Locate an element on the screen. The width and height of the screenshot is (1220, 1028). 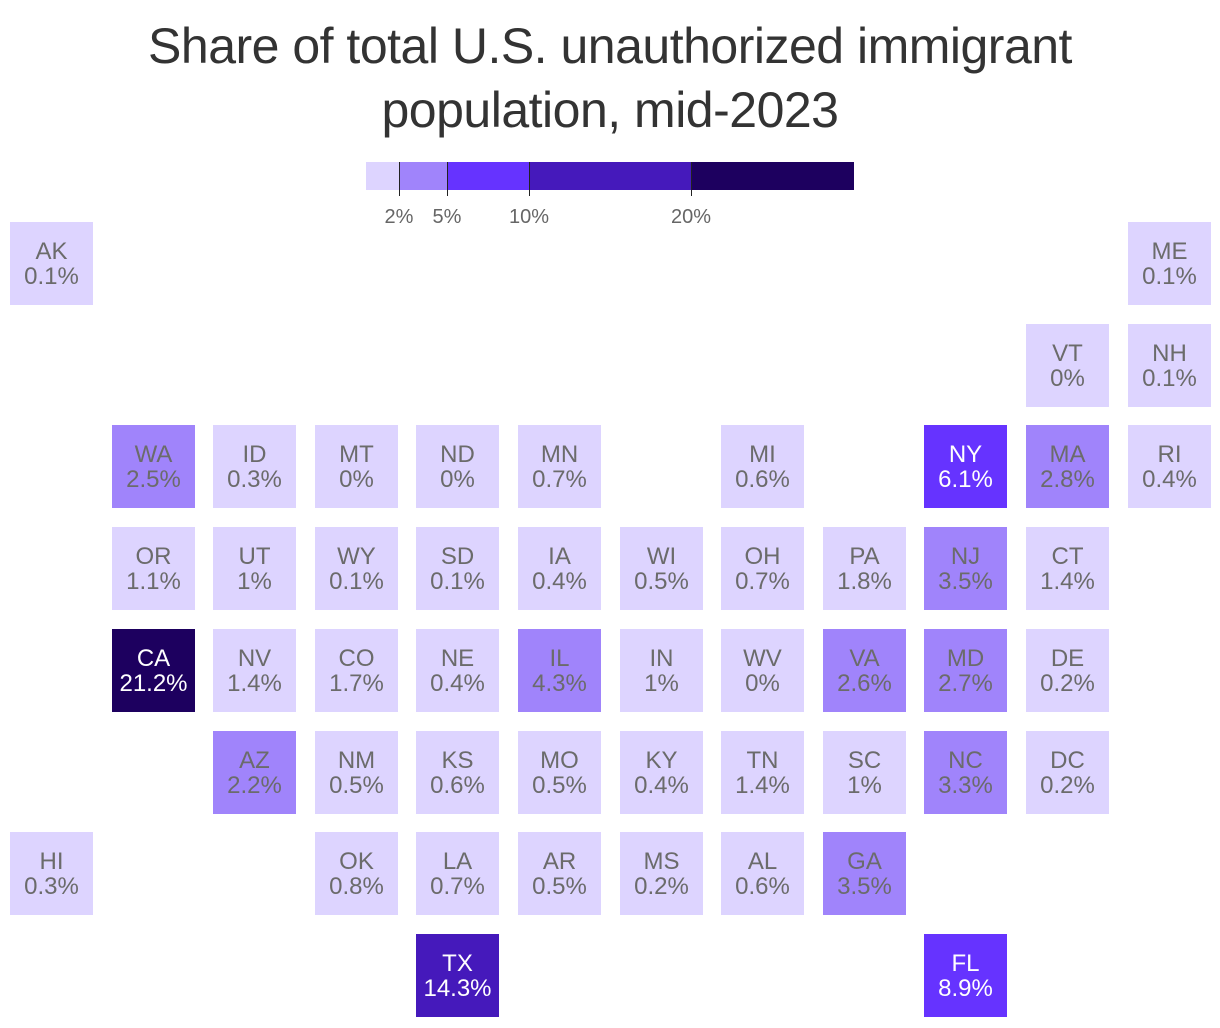
state-tile-or: OR 1.1% is located at coordinates (153, 568).